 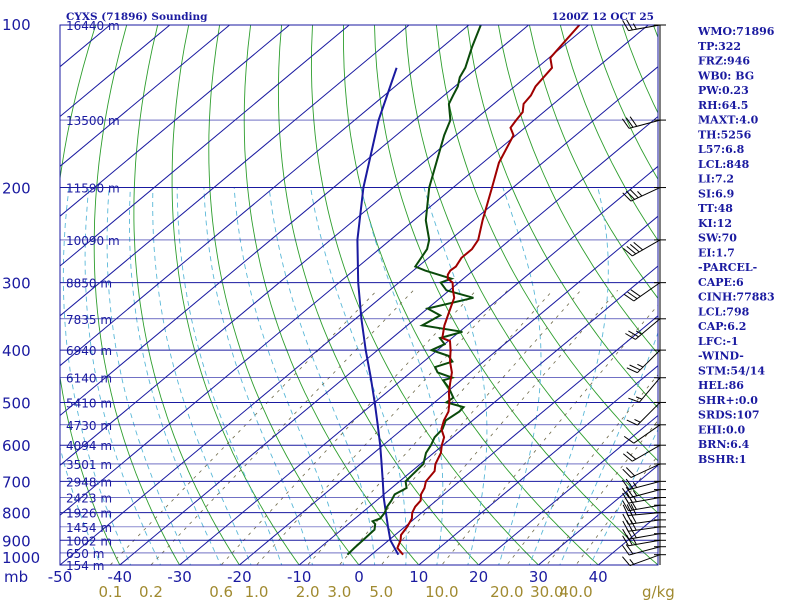 I want to click on height-label: 6140 m, so click(x=89, y=379).